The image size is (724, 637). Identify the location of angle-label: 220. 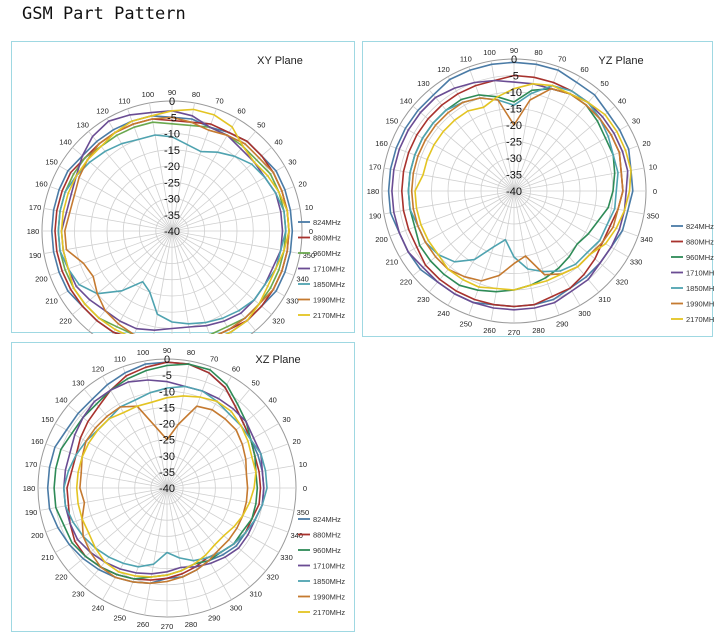
(406, 282).